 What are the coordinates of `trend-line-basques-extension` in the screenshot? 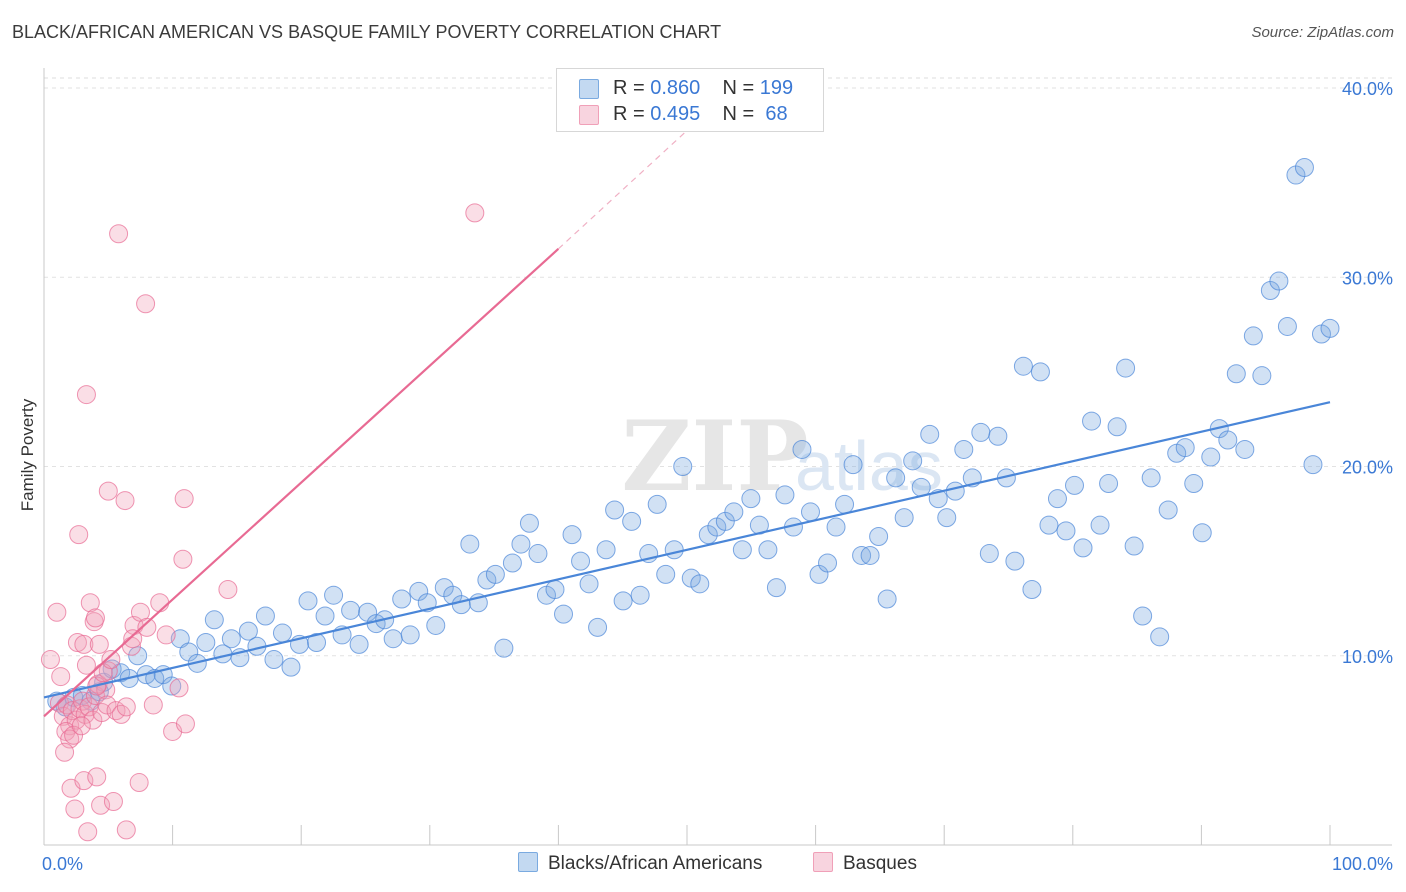 It's located at (635, 178).